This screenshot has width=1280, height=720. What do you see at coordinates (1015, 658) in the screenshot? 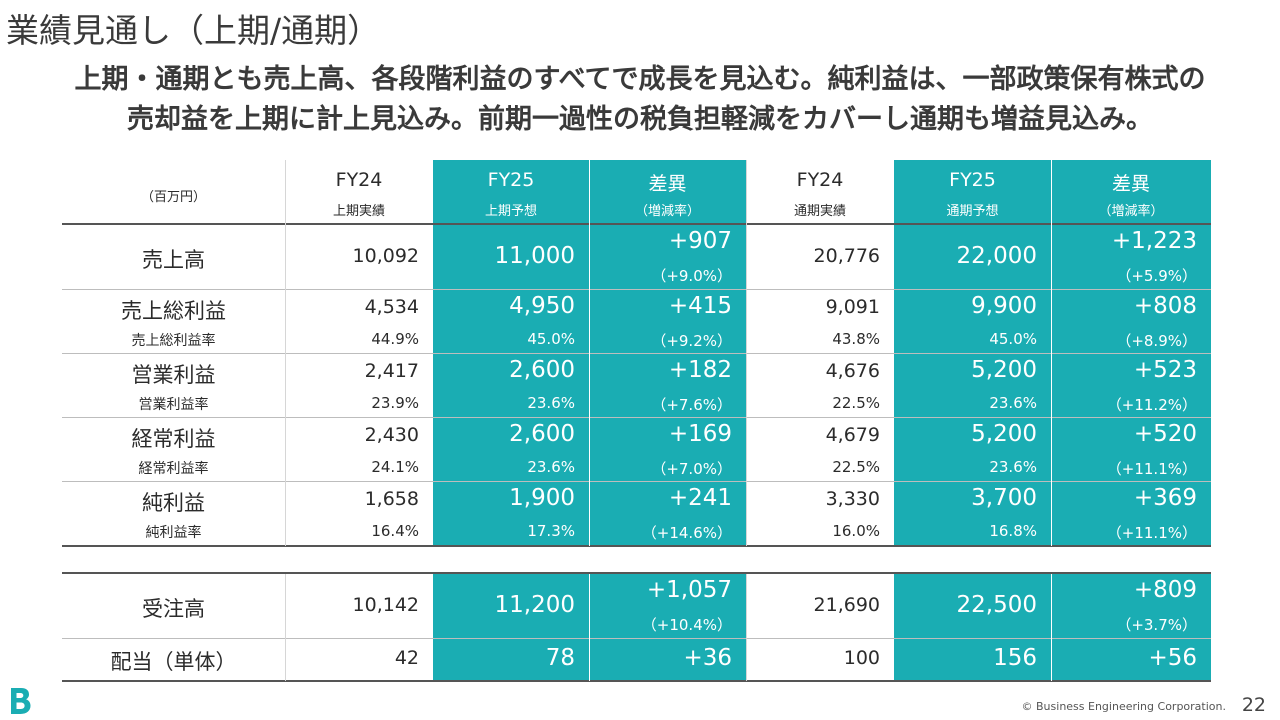
I see `value: 156` at bounding box center [1015, 658].